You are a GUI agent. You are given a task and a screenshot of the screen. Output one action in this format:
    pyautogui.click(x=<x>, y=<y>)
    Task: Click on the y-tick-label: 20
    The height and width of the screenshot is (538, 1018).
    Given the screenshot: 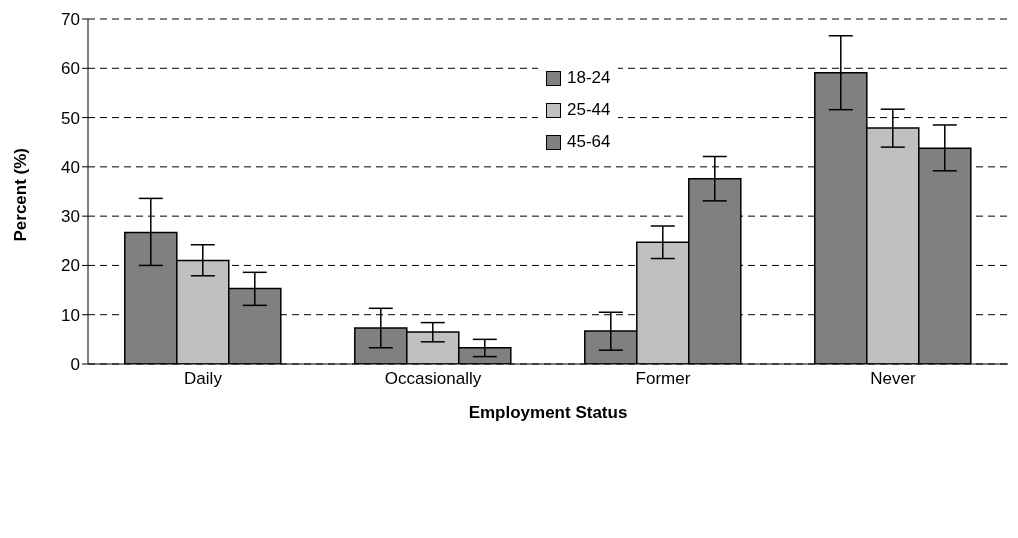 What is the action you would take?
    pyautogui.click(x=70, y=266)
    